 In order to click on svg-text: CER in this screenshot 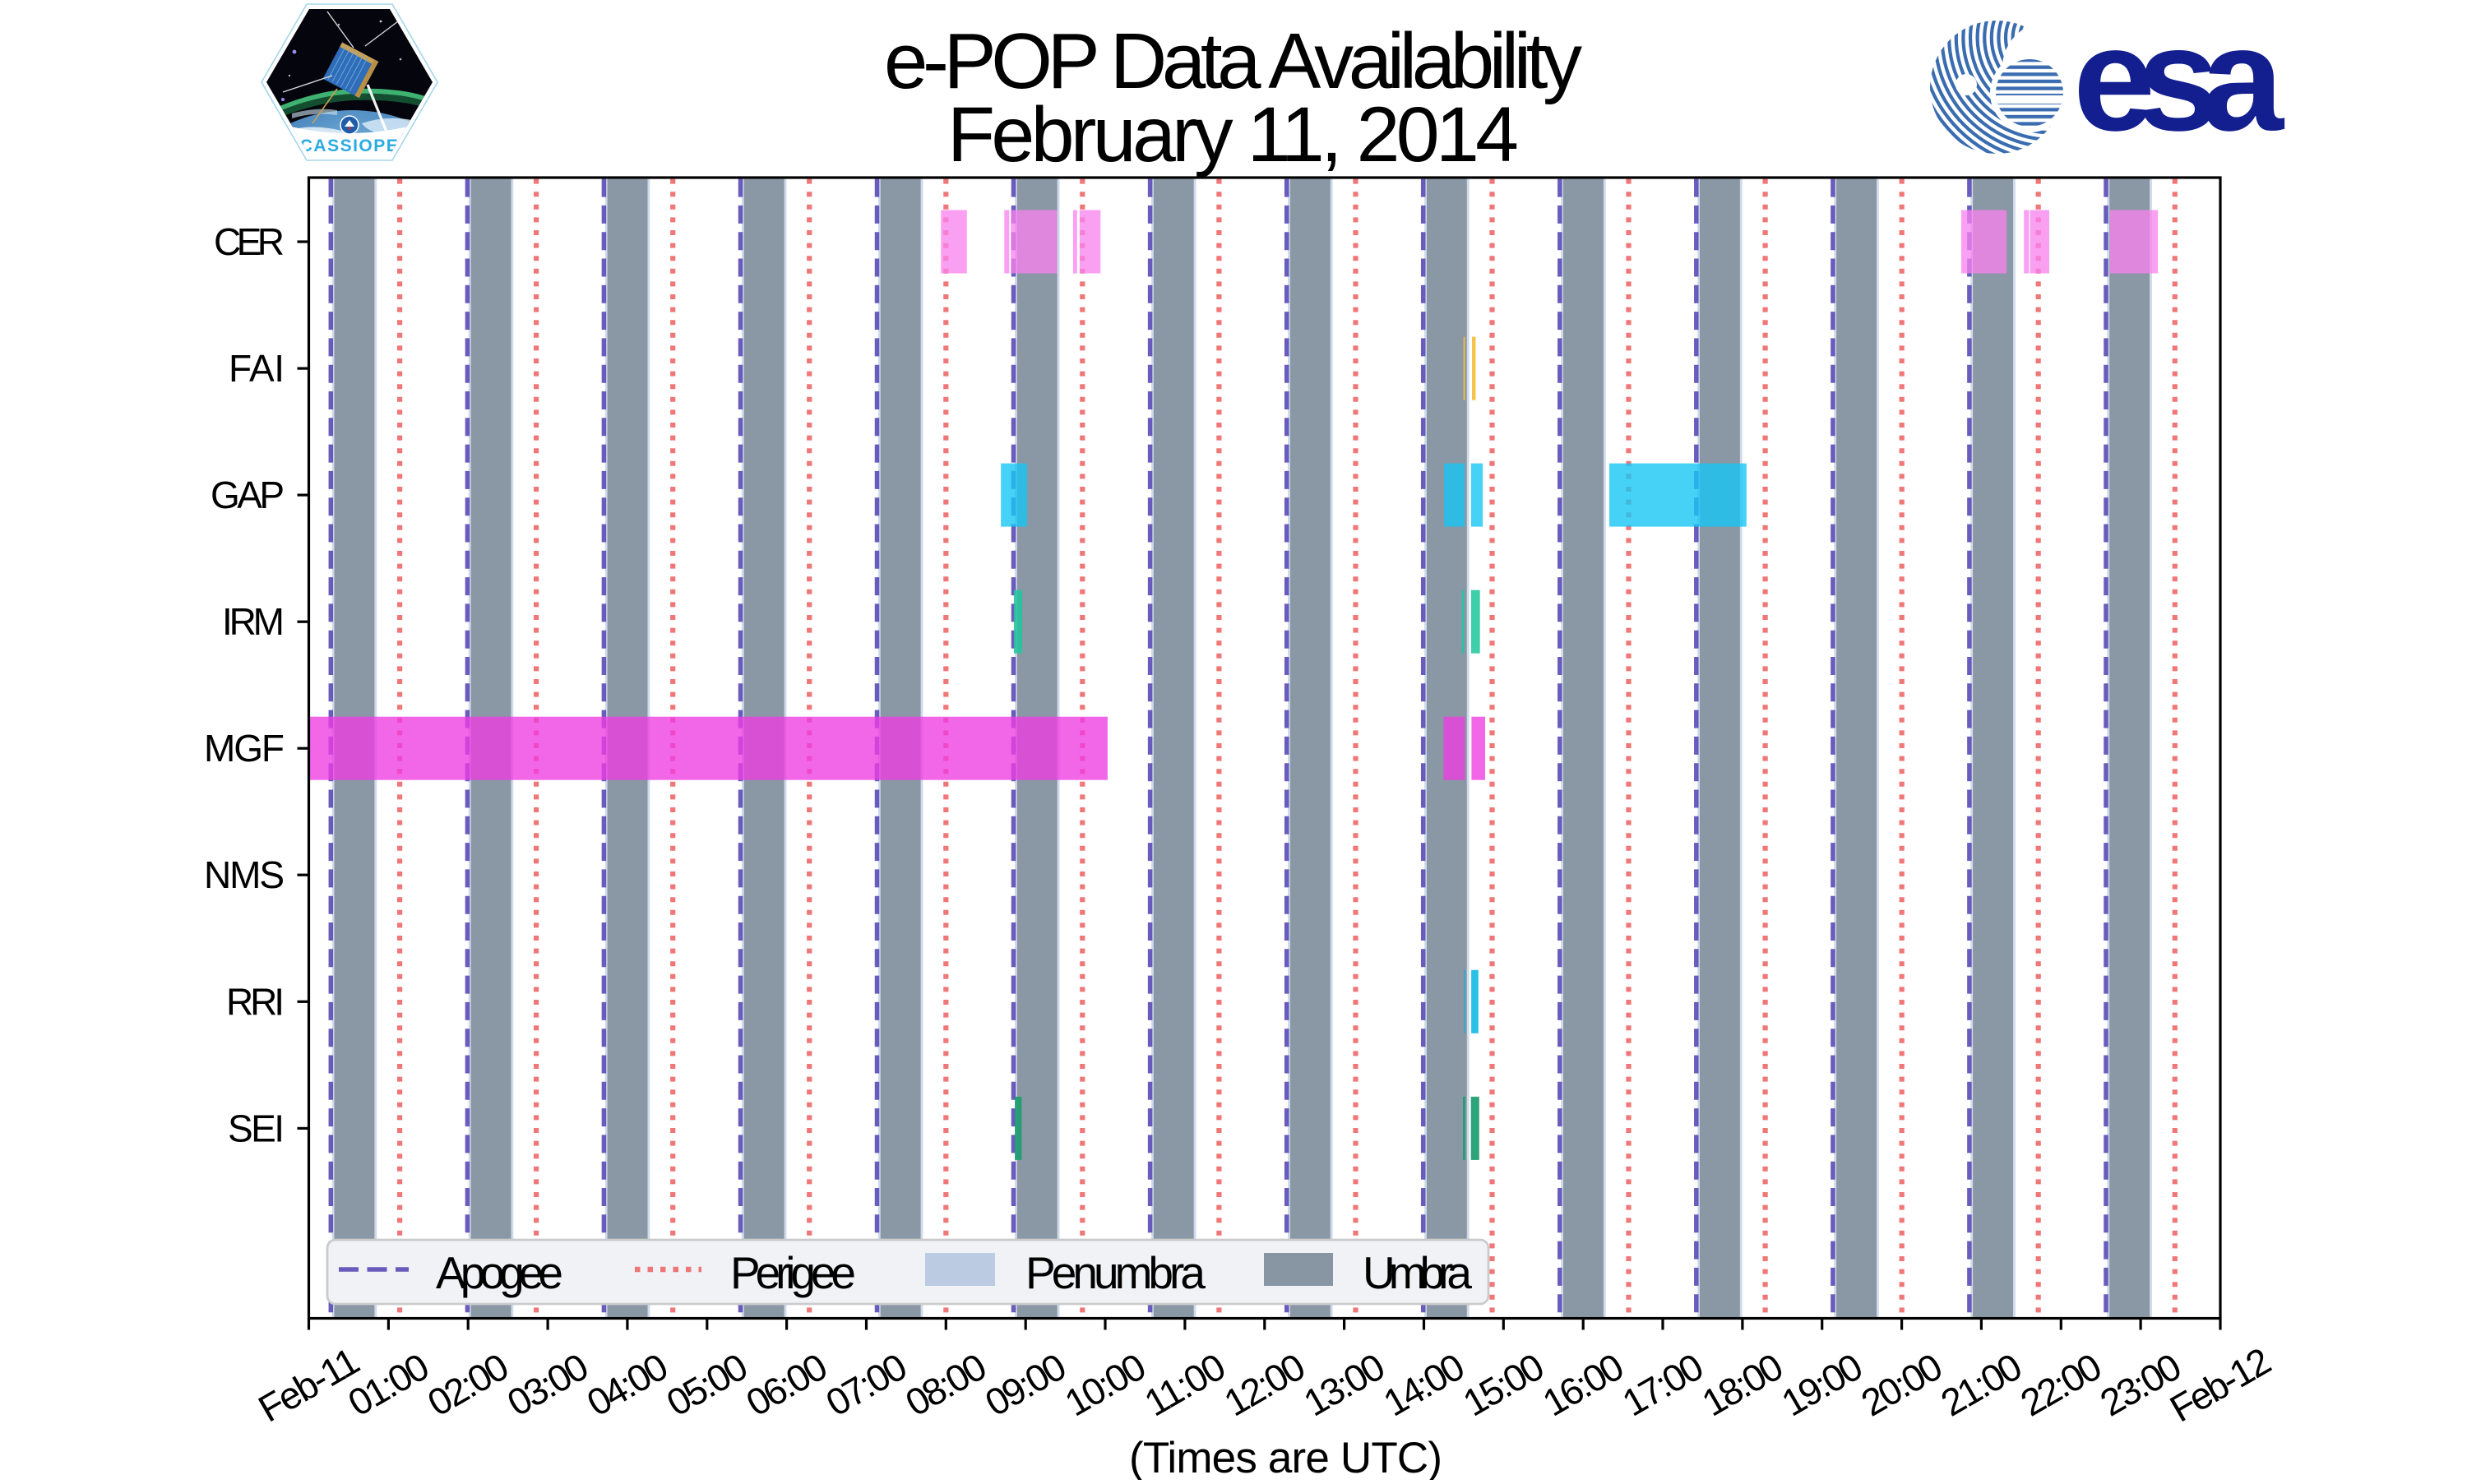, I will do `click(250, 241)`.